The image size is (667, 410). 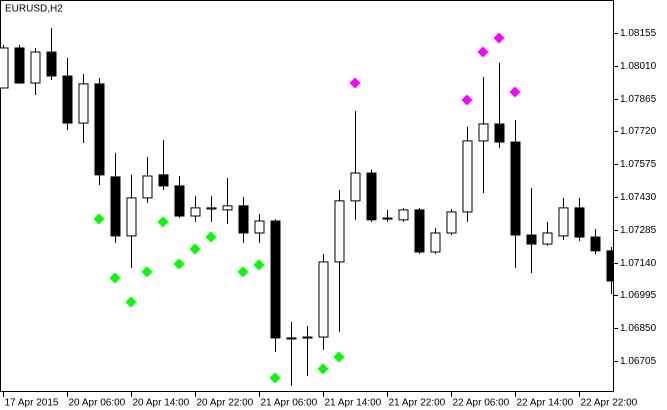 I want to click on x-tick-label: 20 Apr 06:00, so click(x=97, y=403).